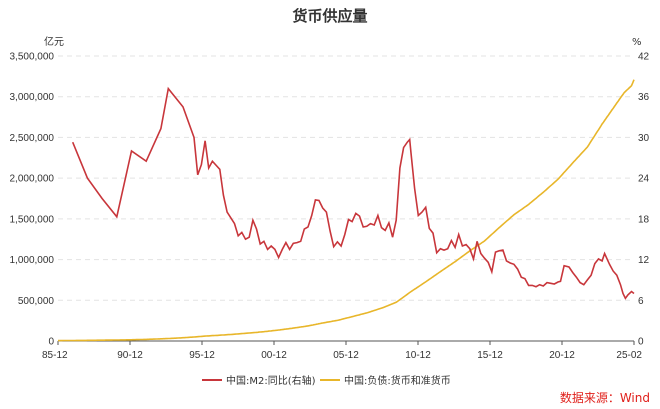 The image size is (660, 409). Describe the element at coordinates (32, 97) in the screenshot. I see `left-tick-label: 3,000,000` at that location.